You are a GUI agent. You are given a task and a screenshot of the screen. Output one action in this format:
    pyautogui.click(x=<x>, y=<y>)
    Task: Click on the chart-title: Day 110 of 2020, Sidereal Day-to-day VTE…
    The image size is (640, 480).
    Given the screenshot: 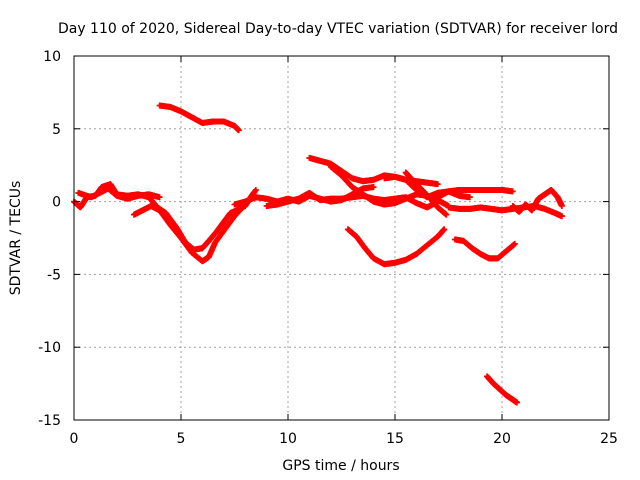 What is the action you would take?
    pyautogui.click(x=338, y=29)
    